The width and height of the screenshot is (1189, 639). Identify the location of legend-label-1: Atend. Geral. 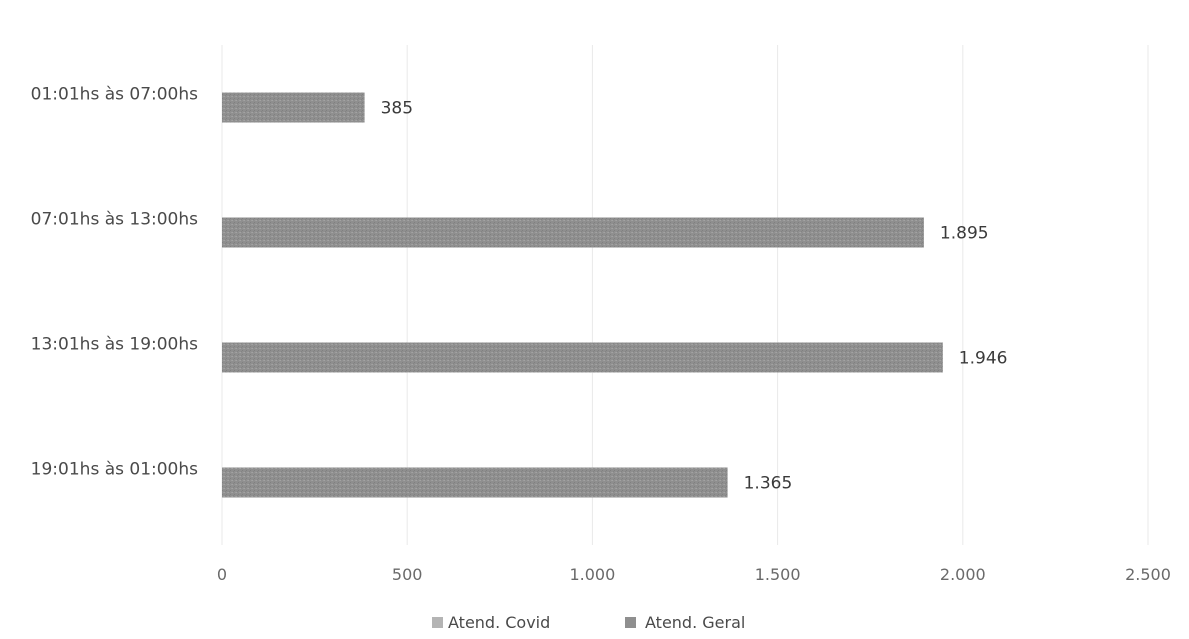
(695, 622).